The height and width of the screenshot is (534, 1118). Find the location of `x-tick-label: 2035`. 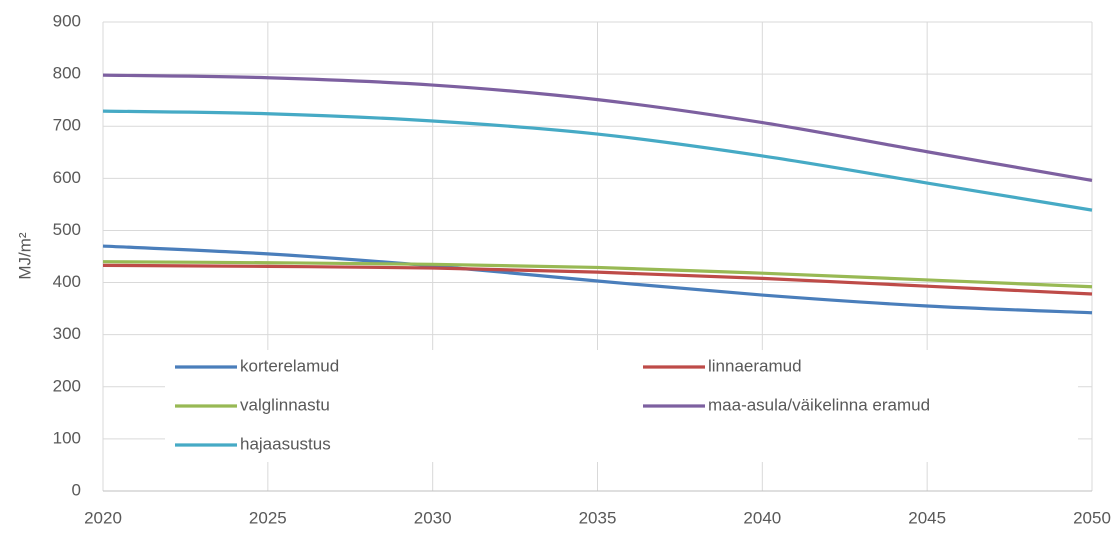

x-tick-label: 2035 is located at coordinates (598, 517).